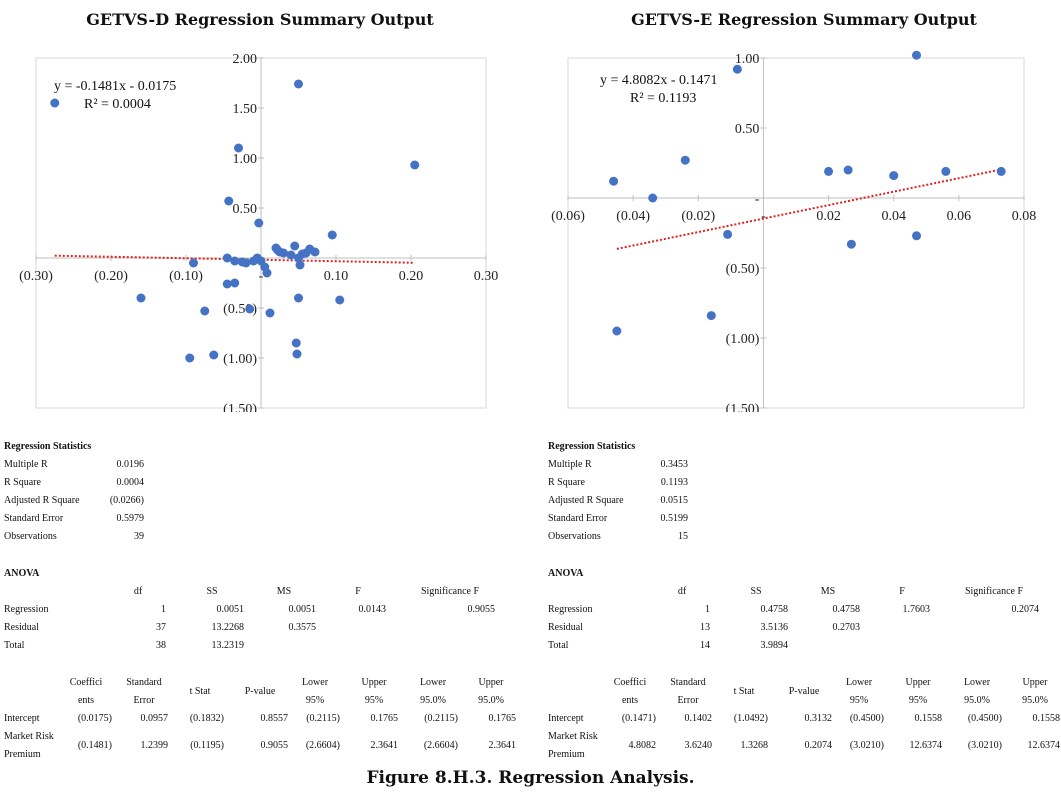 The image size is (1061, 800). I want to click on coef-cell: (0.4500), so click(984, 718).